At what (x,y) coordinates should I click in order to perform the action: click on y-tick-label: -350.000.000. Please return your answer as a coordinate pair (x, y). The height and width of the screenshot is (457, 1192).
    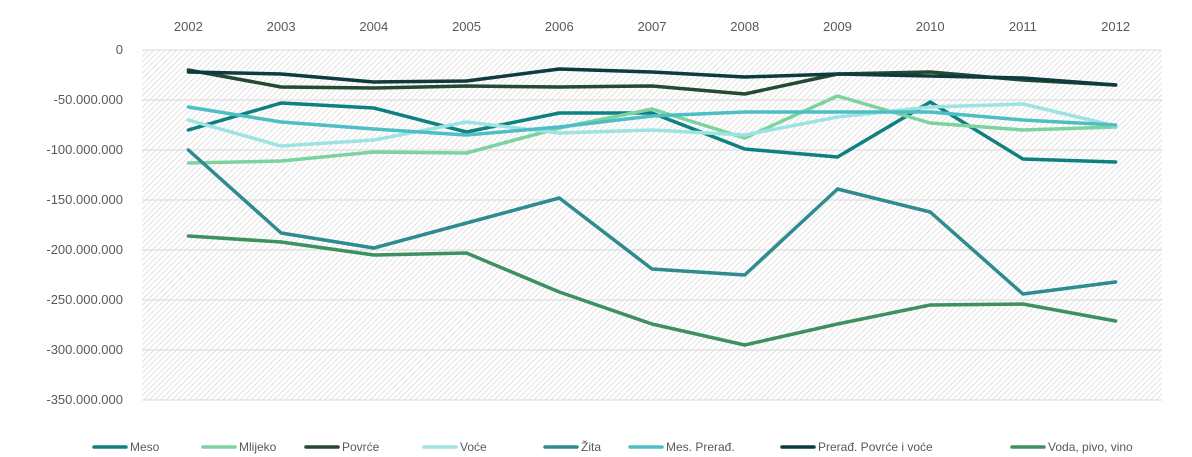
    Looking at the image, I should click on (84, 399).